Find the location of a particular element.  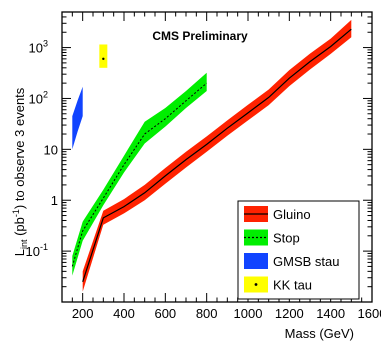

y-axis-label: Lint (pb-1) to observe 3 events is located at coordinates (20, 171).